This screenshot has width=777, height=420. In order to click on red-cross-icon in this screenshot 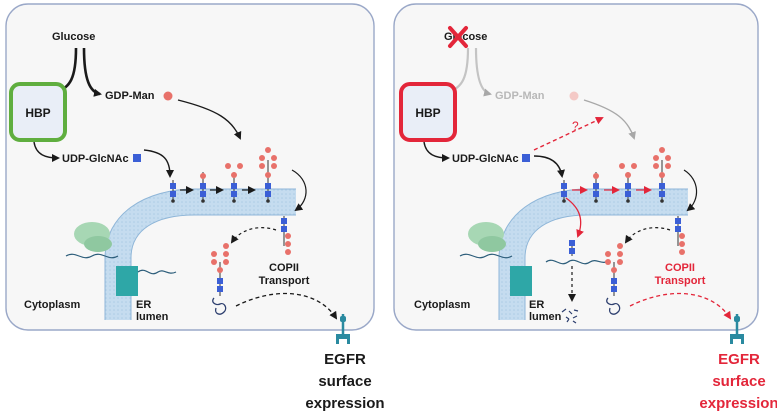, I will do `click(458, 37)`.